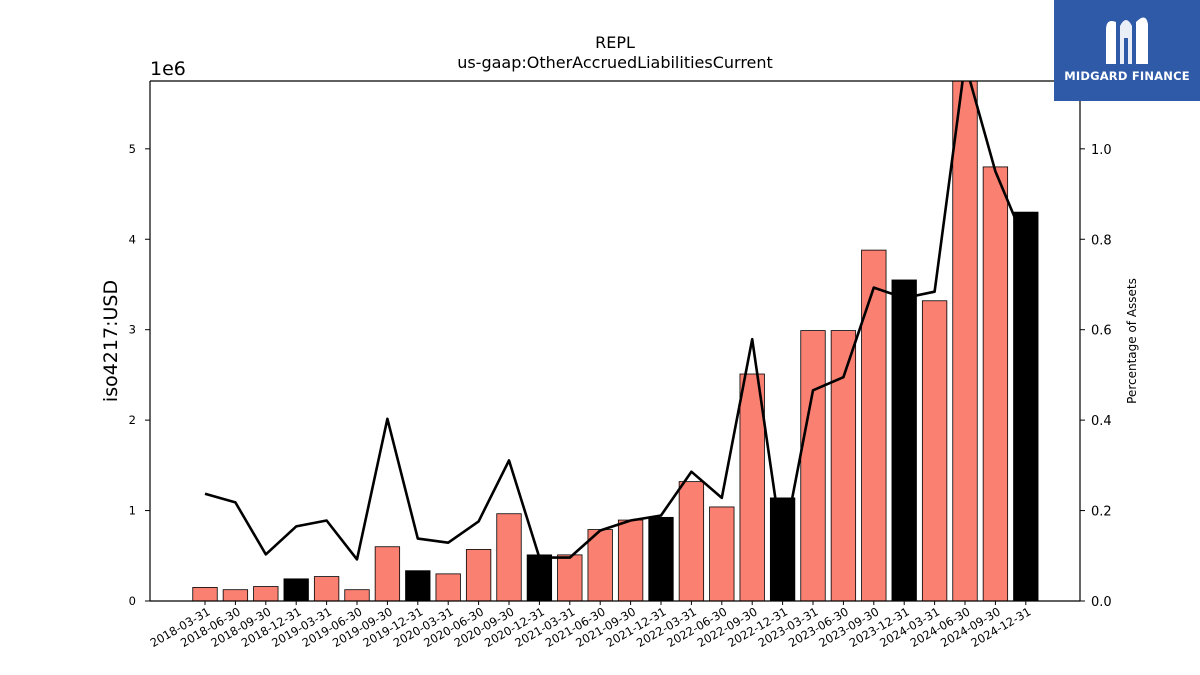 The image size is (1200, 675). Describe the element at coordinates (168, 69) in the screenshot. I see `y-offset-label: 1e6` at that location.